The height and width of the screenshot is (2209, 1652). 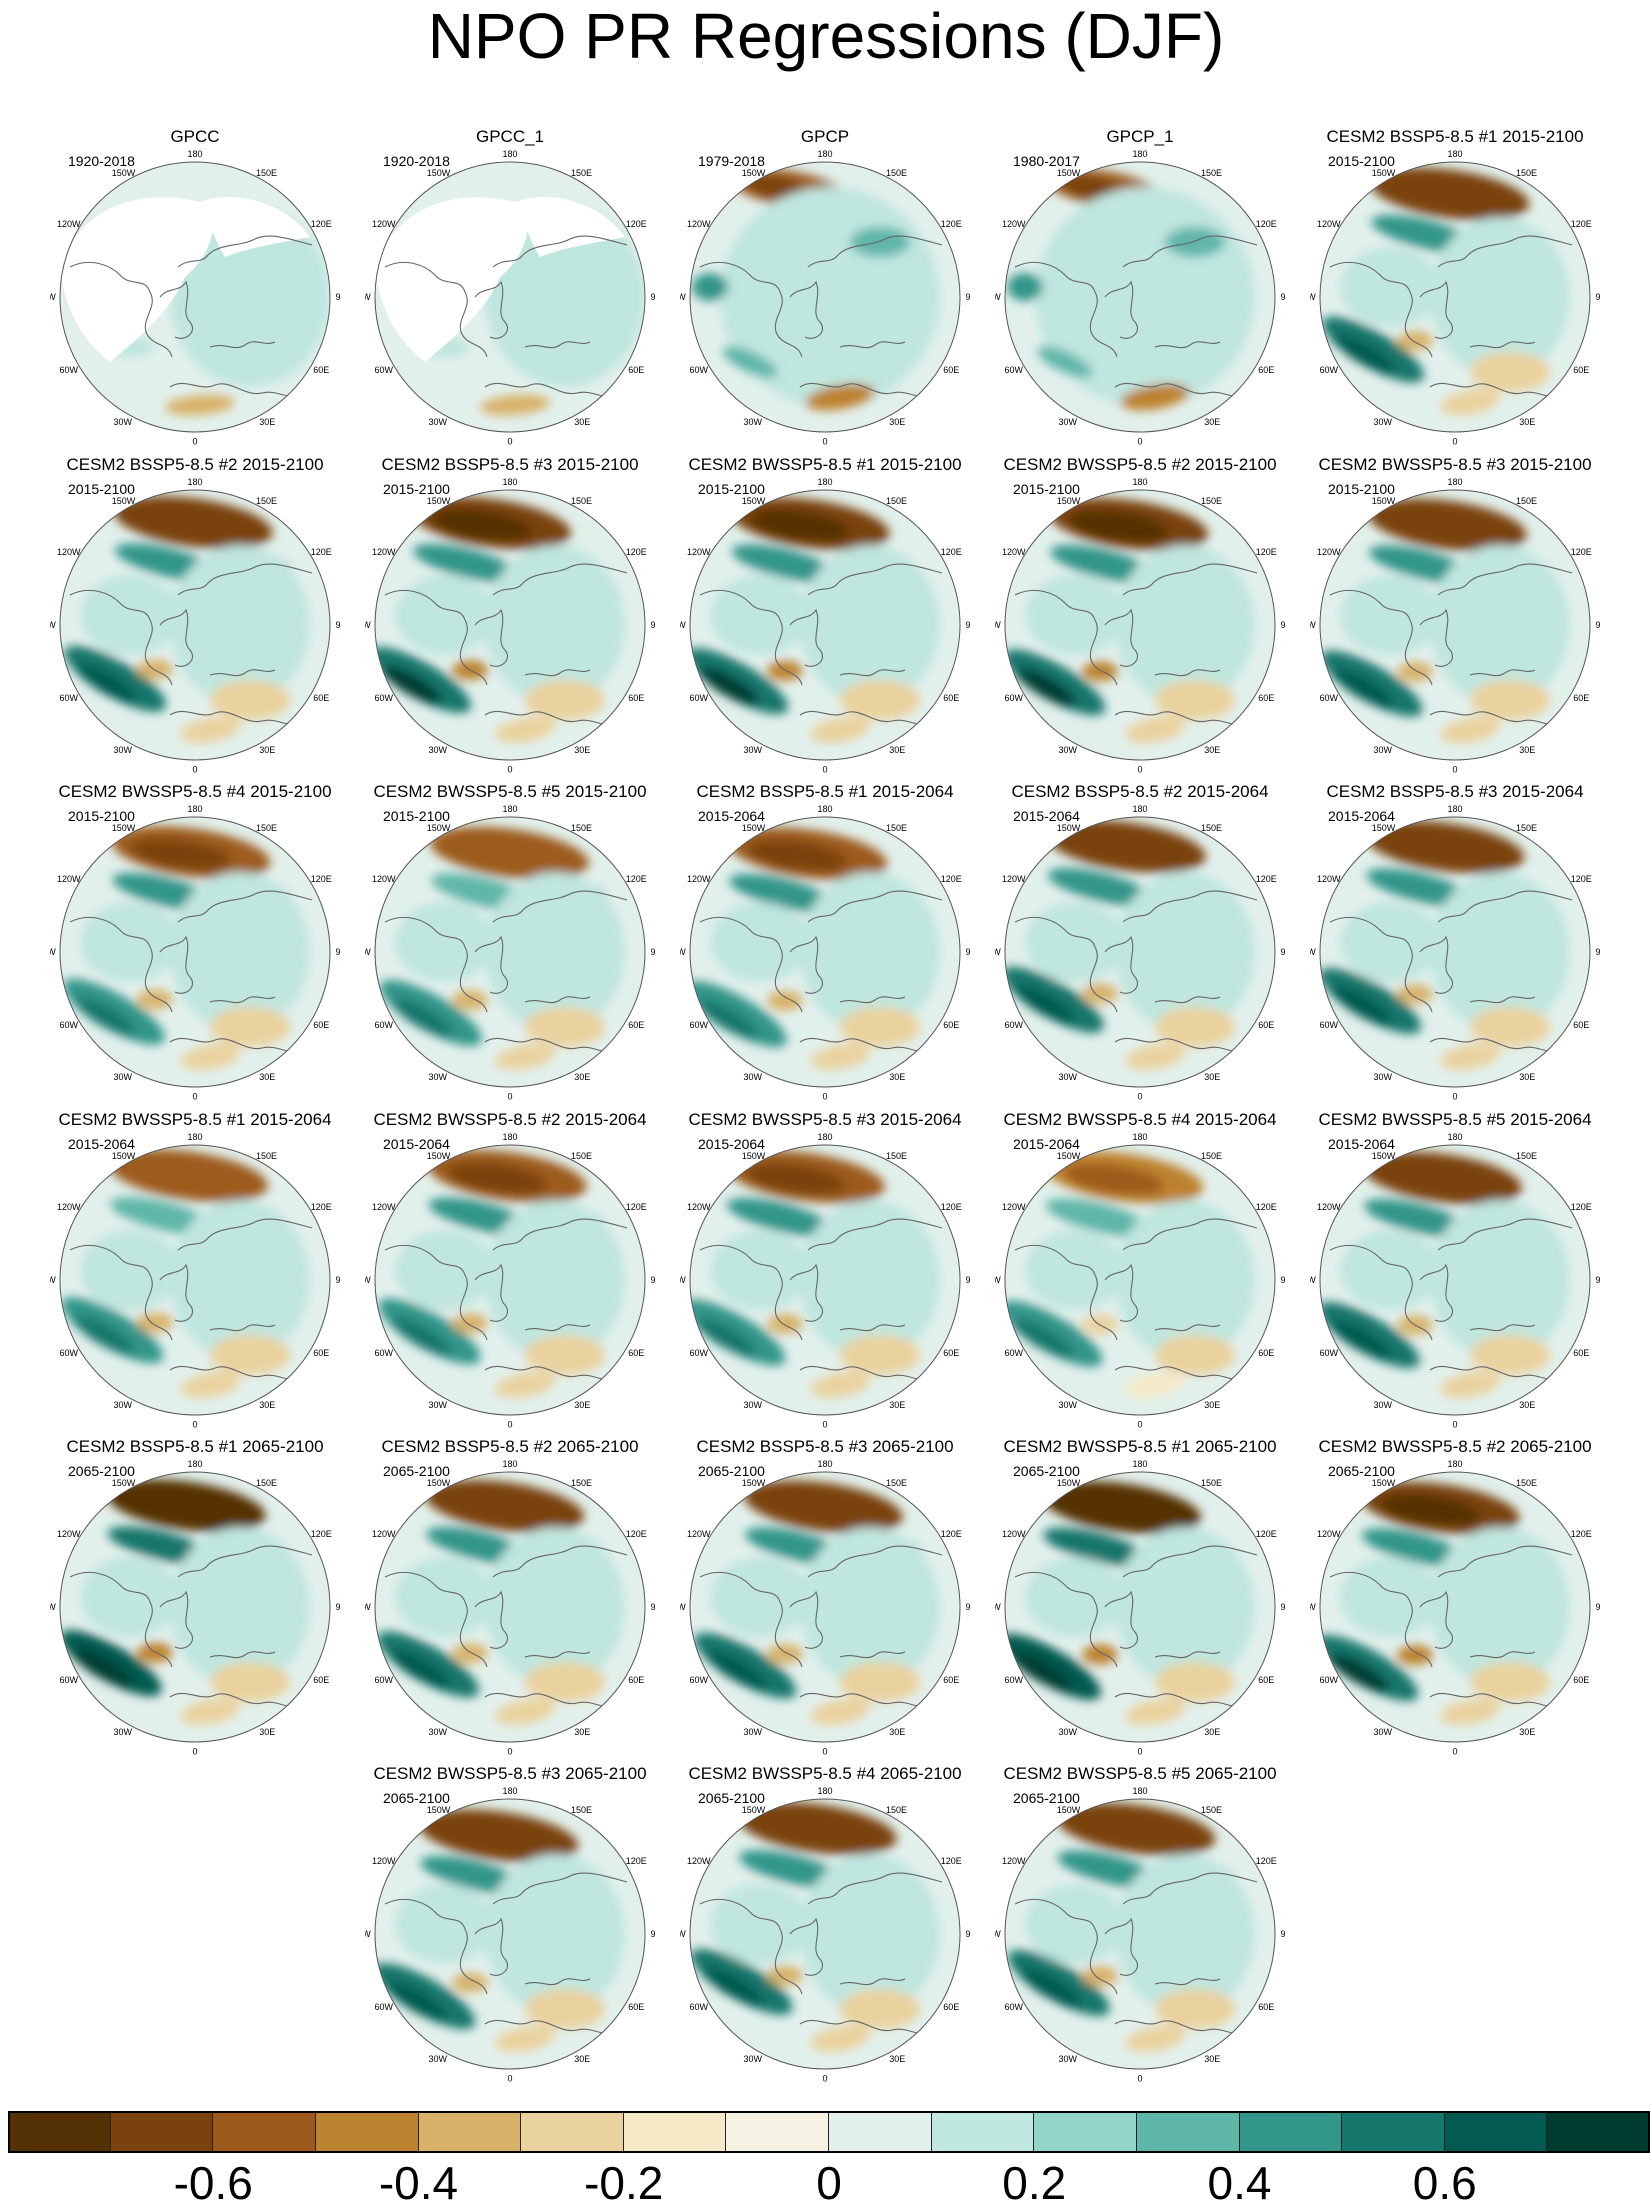 What do you see at coordinates (101, 161) in the screenshot?
I see `panel-period: 1920-2018` at bounding box center [101, 161].